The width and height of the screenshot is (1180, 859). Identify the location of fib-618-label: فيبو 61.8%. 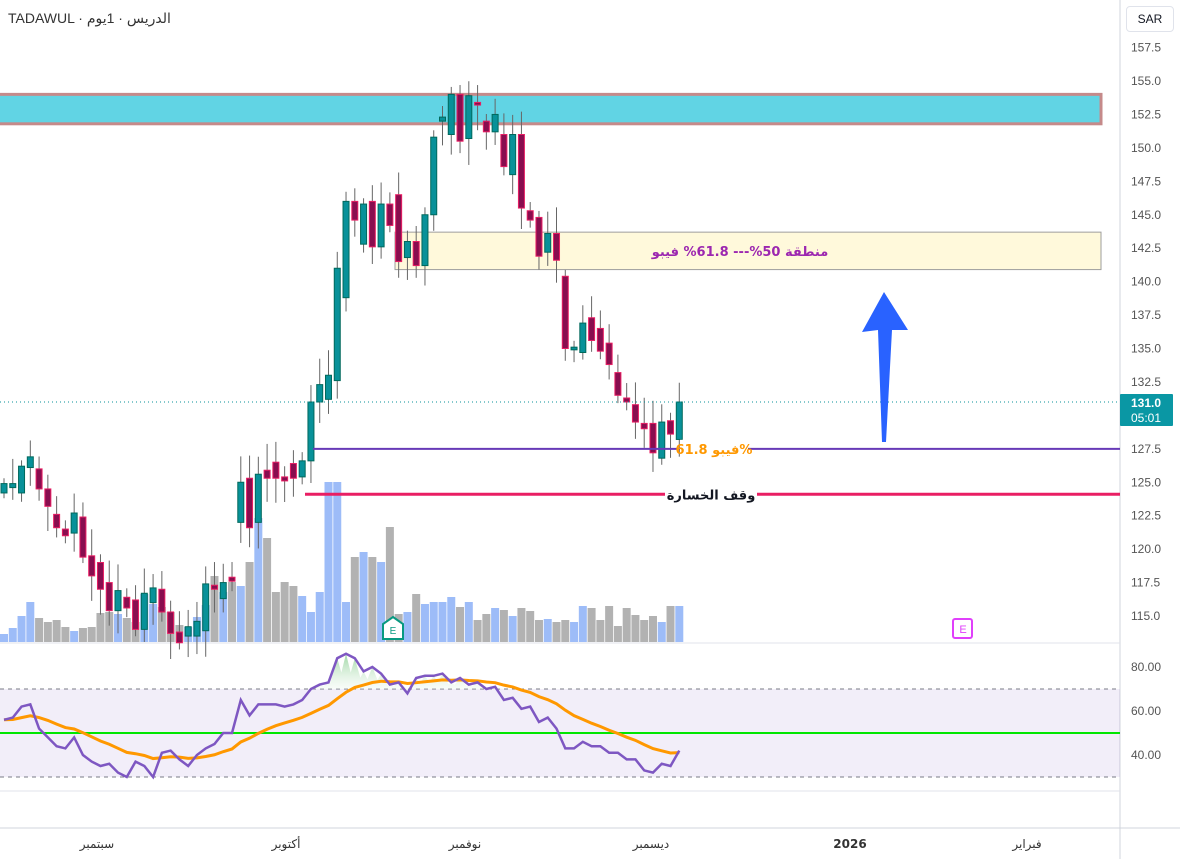
(714, 450).